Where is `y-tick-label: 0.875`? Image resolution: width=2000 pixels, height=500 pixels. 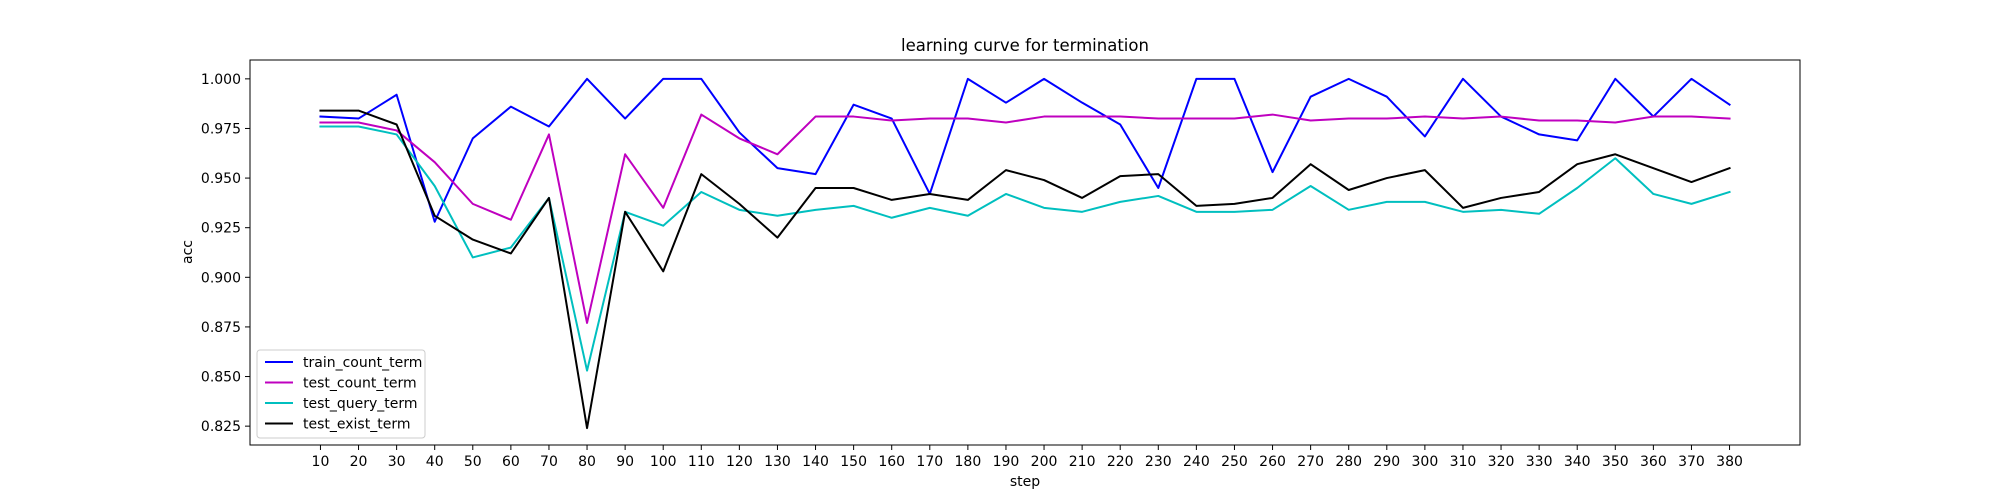
y-tick-label: 0.875 is located at coordinates (221, 328).